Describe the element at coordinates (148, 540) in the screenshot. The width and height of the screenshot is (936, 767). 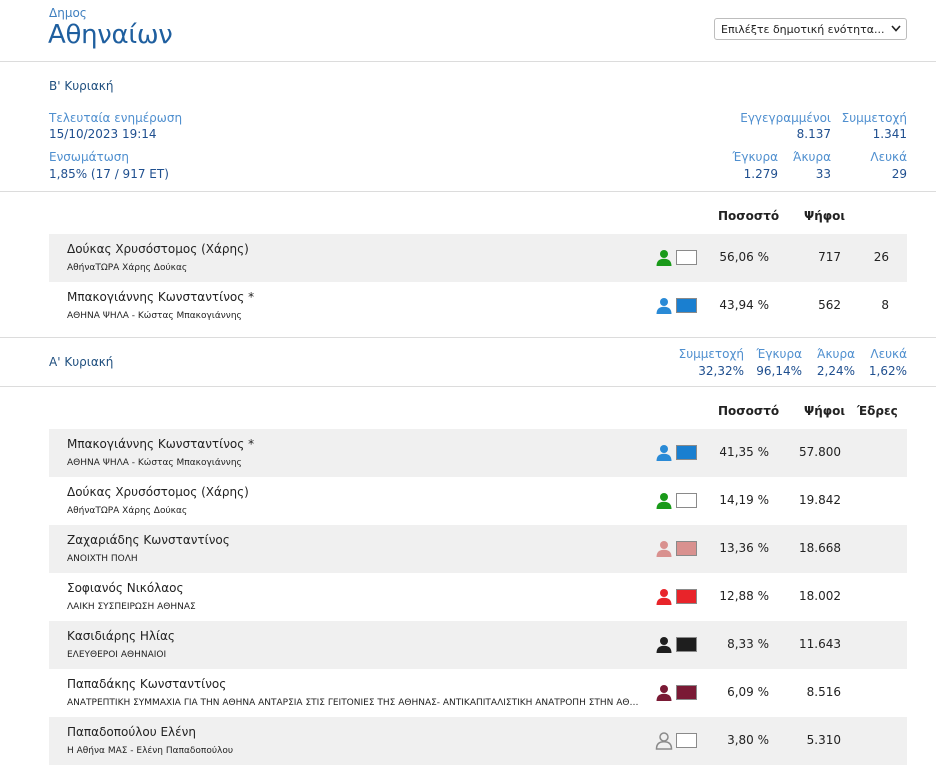
I see `candidate-name: Ζαχαριάδης Κωνσταντίνος` at that location.